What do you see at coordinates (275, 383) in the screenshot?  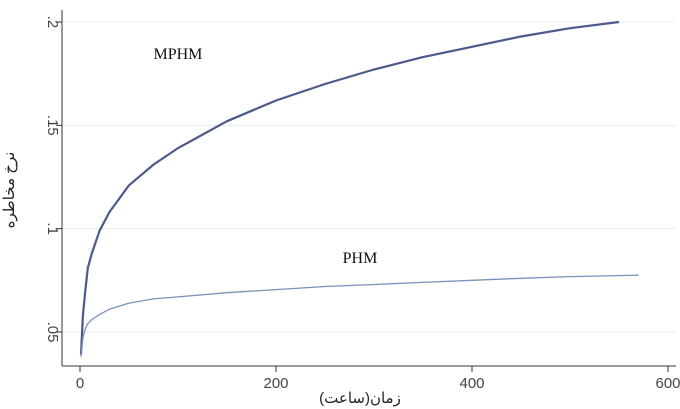 I see `x-tick-label-1: 200` at bounding box center [275, 383].